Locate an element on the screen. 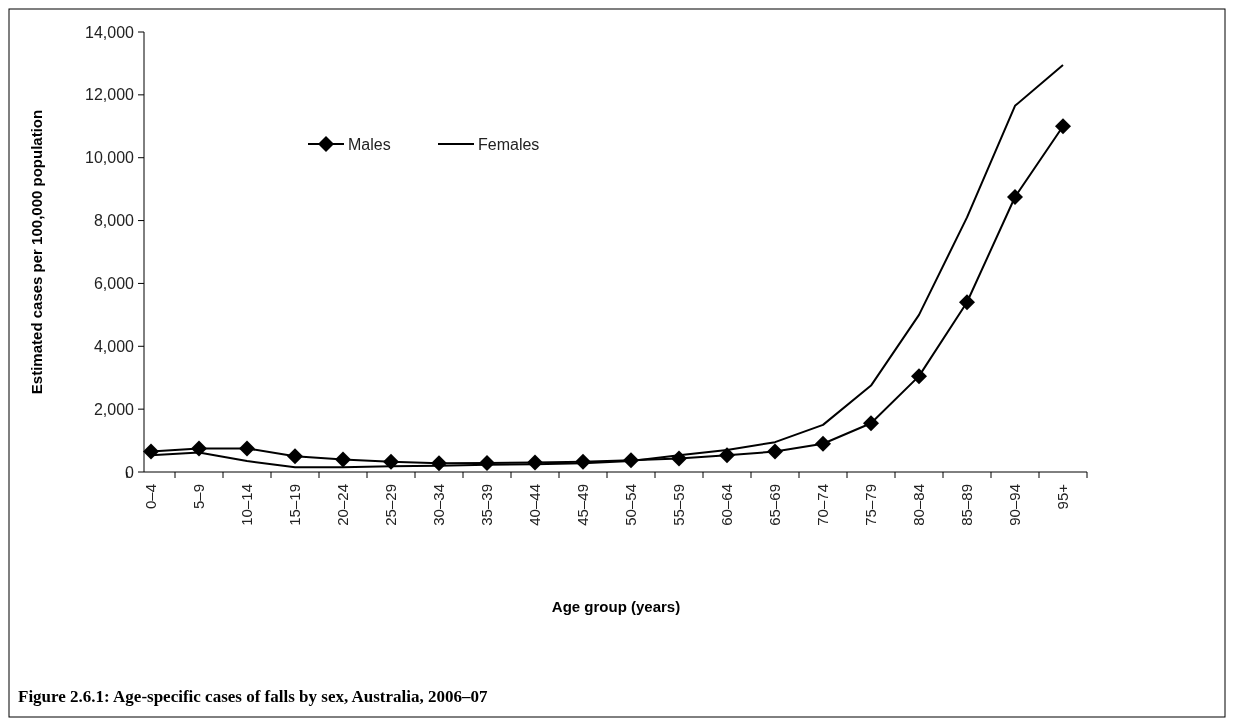 This screenshot has height=728, width=1236. x-tick-label: 60–64 is located at coordinates (726, 505).